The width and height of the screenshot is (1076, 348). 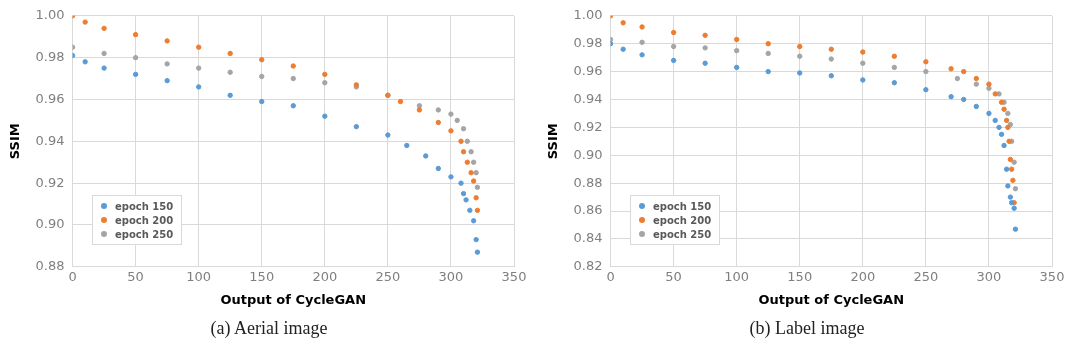 What do you see at coordinates (269, 328) in the screenshot?
I see `text: (a) Aerial image` at bounding box center [269, 328].